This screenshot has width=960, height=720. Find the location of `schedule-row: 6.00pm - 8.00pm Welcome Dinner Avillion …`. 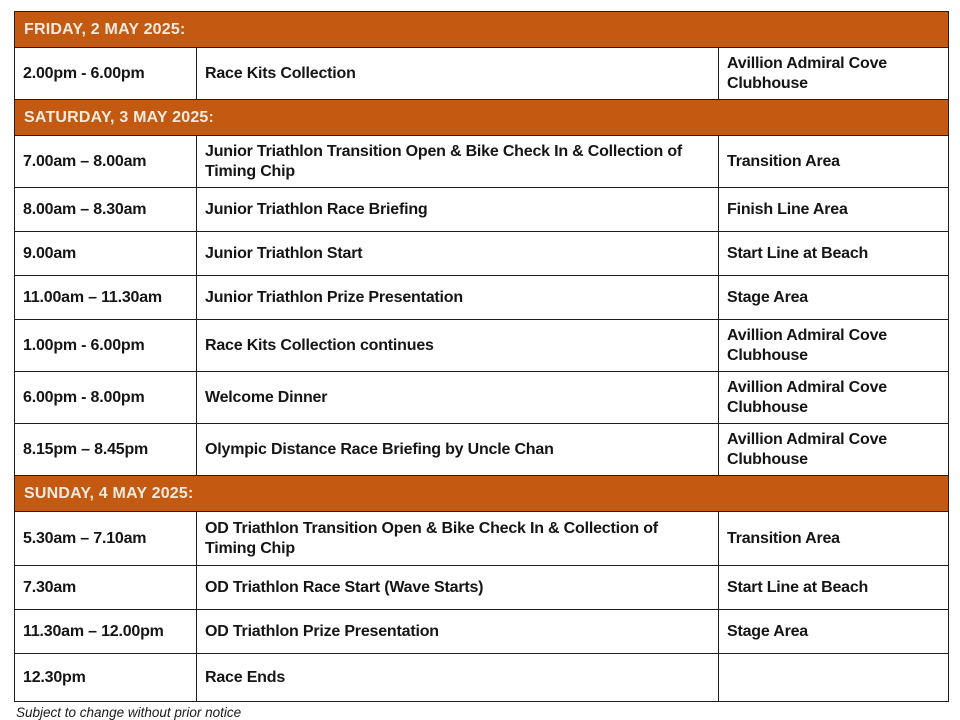

schedule-row: 6.00pm - 8.00pm Welcome Dinner Avillion … is located at coordinates (481, 397).